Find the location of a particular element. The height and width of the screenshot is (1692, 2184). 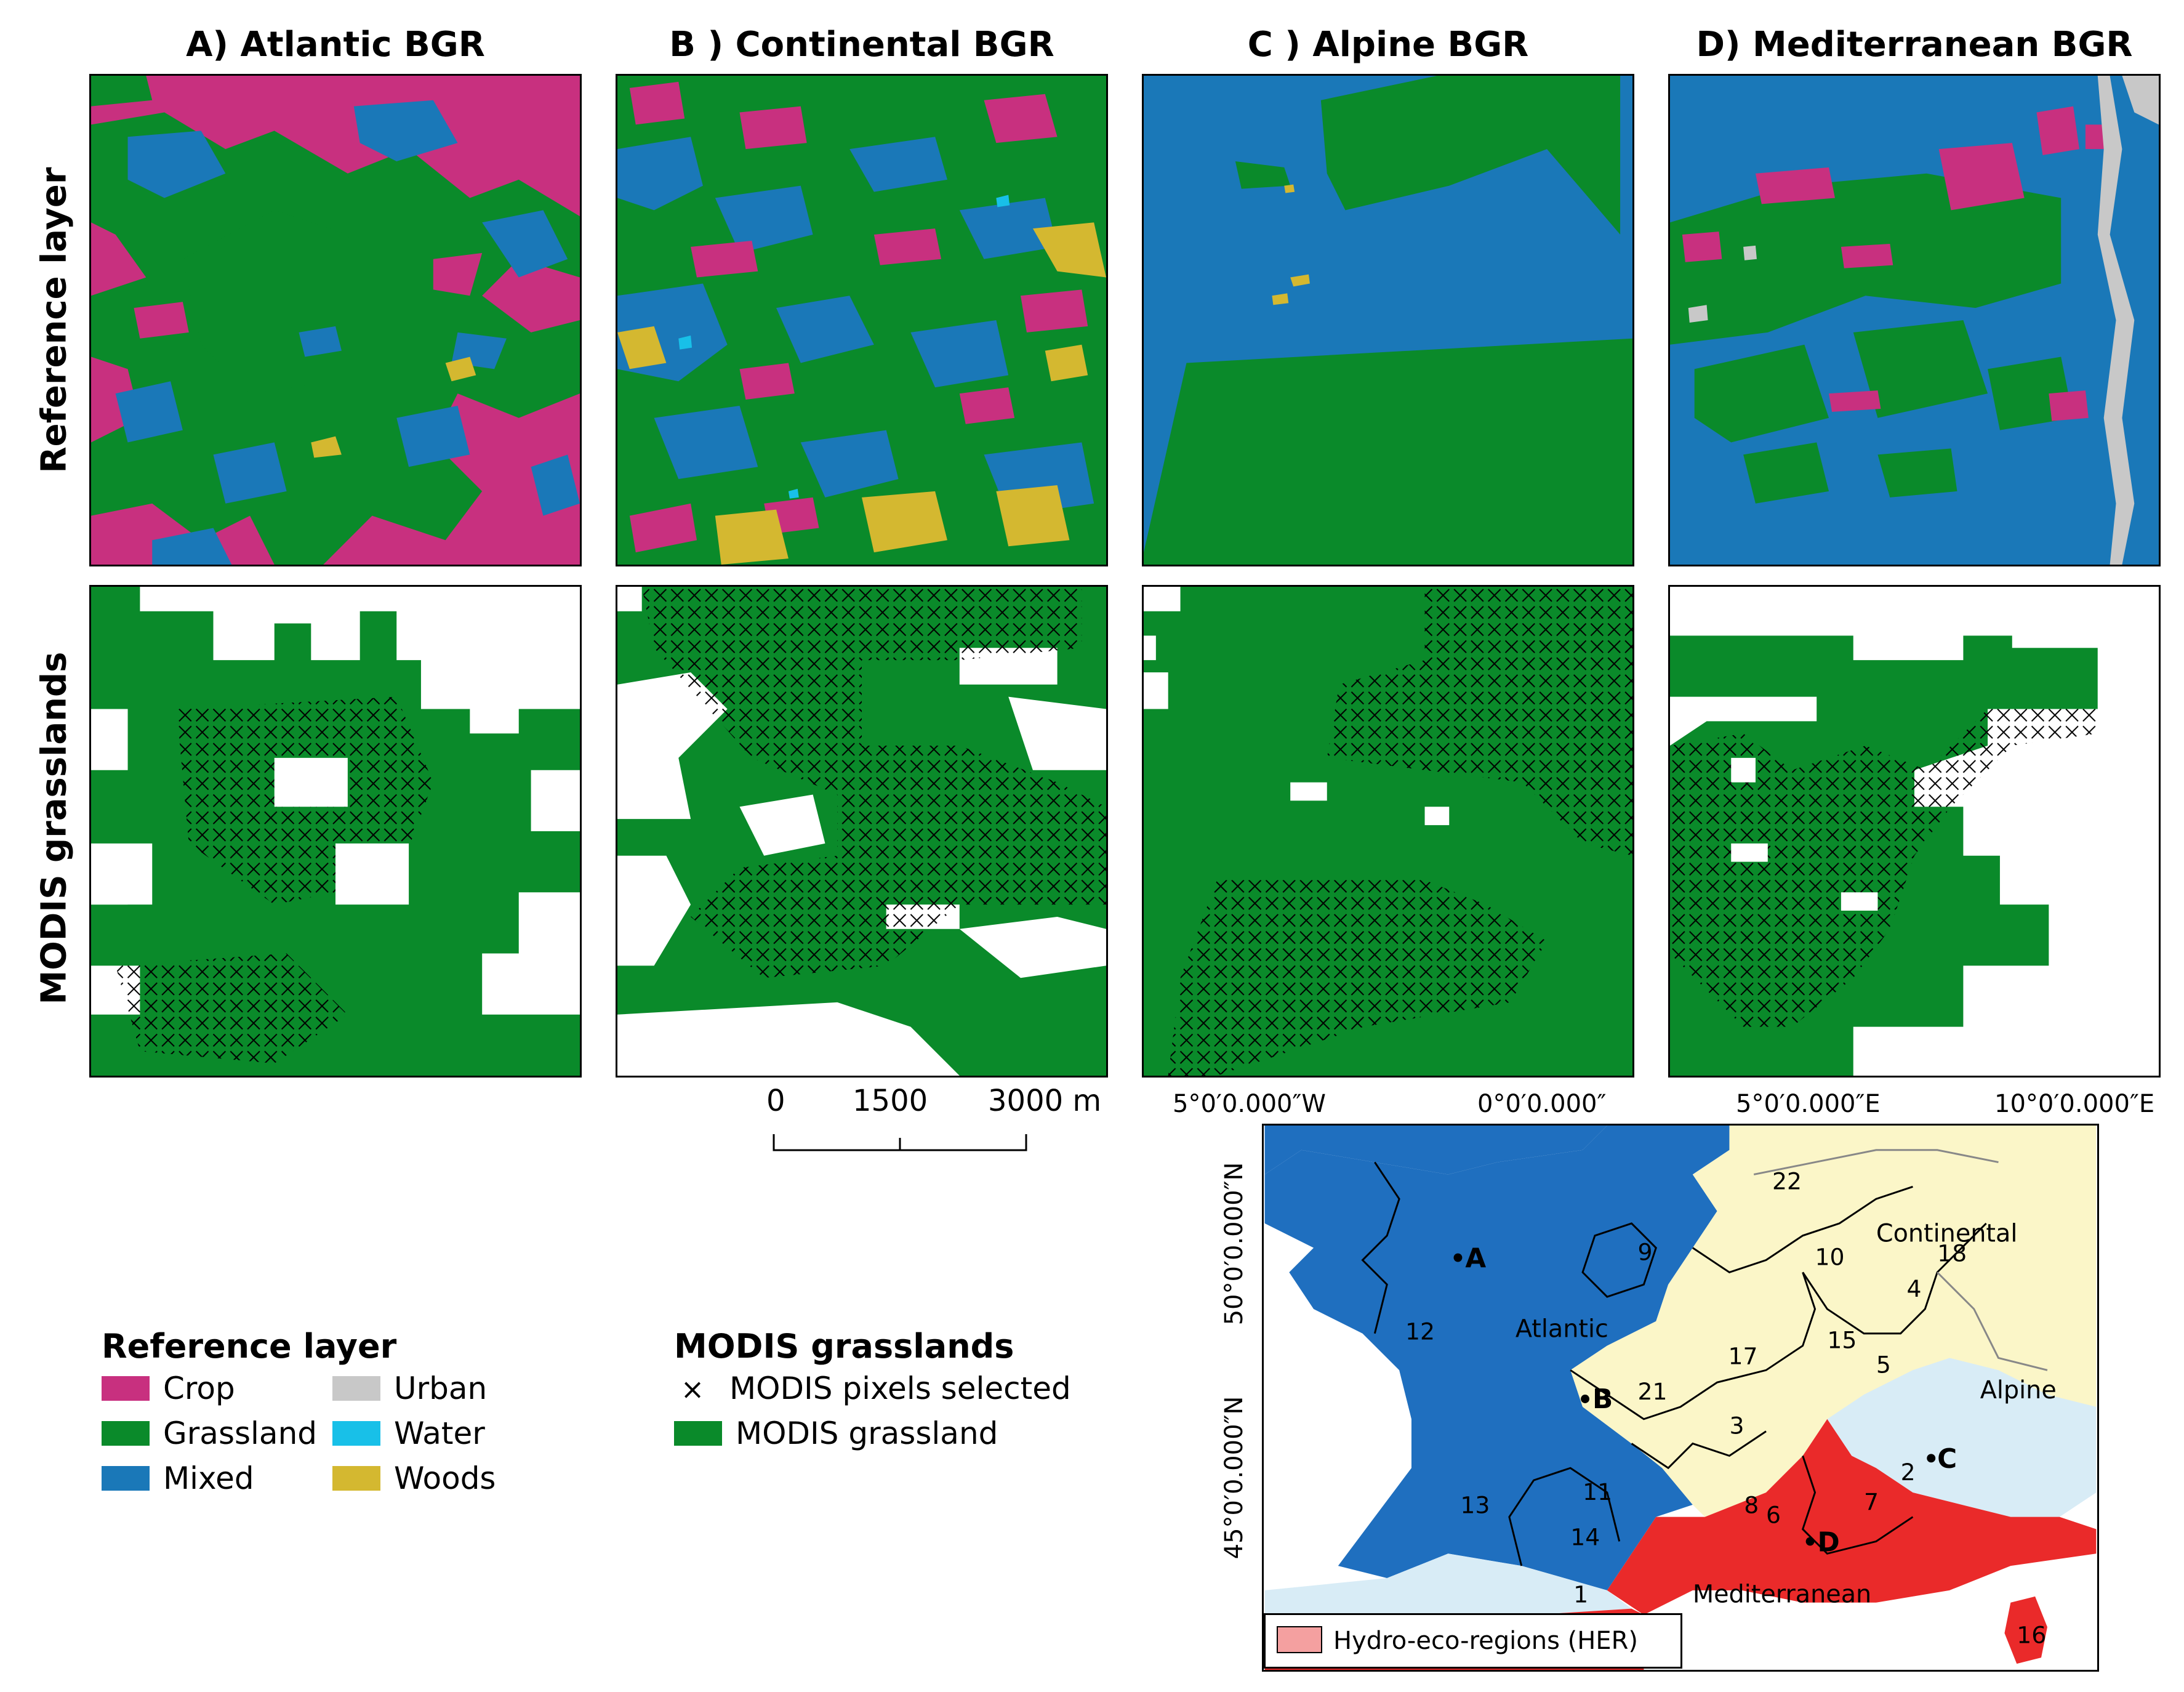

legend-label-grassland: Grassland is located at coordinates (240, 1433).